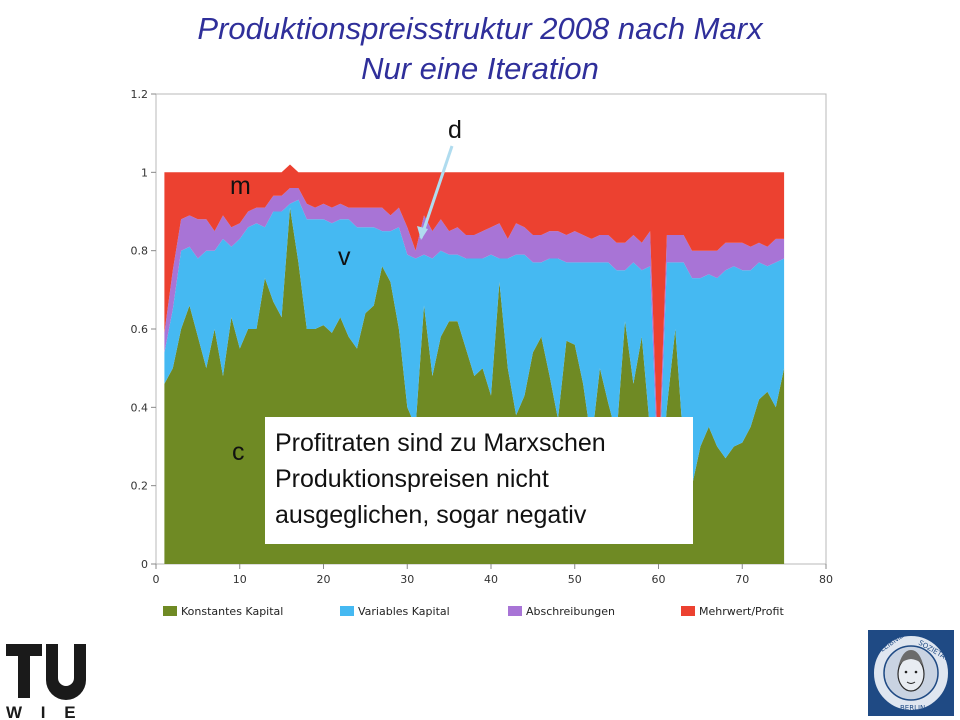 The width and height of the screenshot is (960, 720). Describe the element at coordinates (240, 186) in the screenshot. I see `annotation-m: m` at that location.